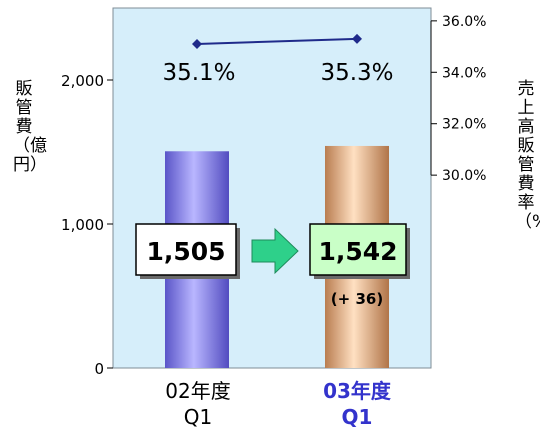 This screenshot has width=540, height=446. I want to click on category-03-quarter: Q1, so click(357, 417).